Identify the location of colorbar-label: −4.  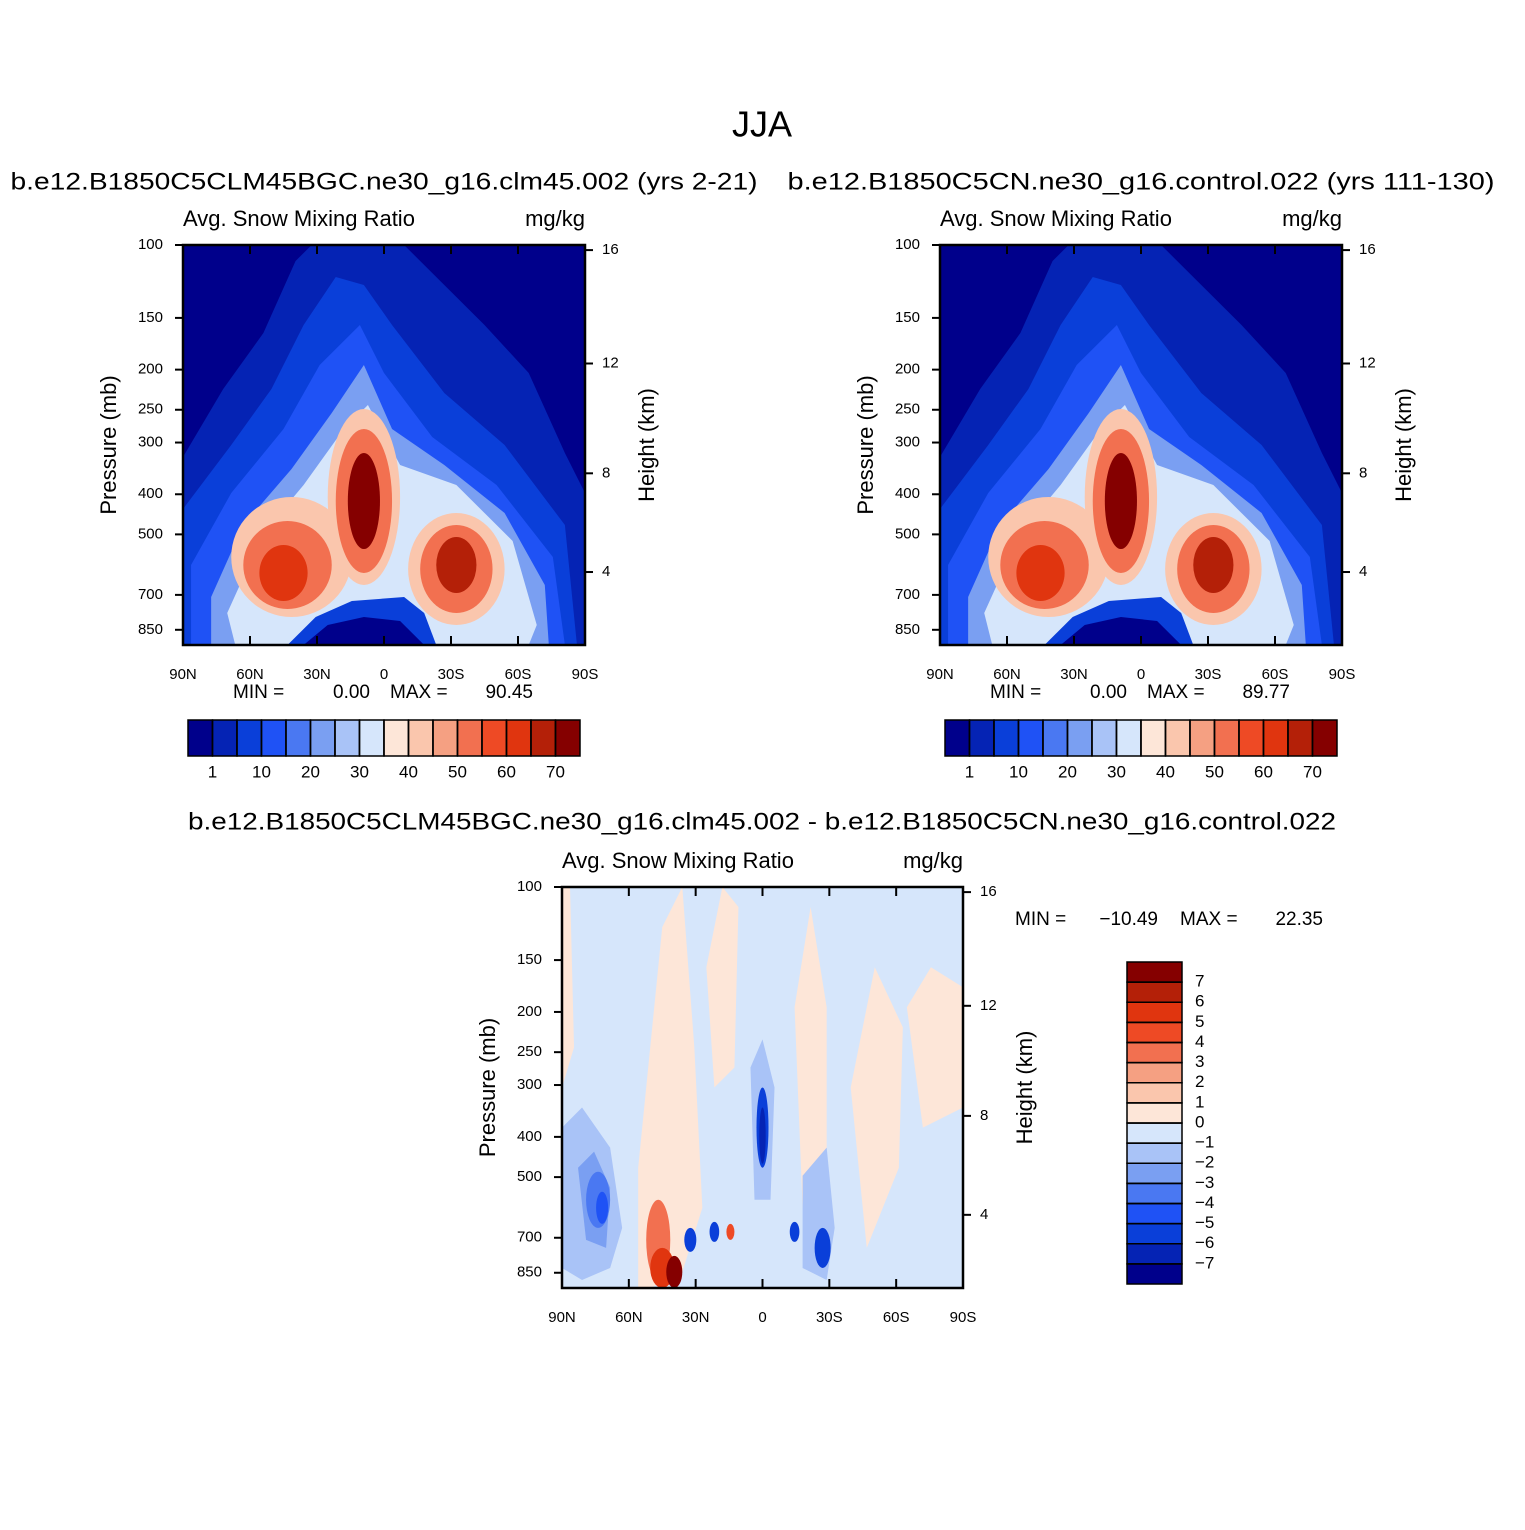
(1204, 1202).